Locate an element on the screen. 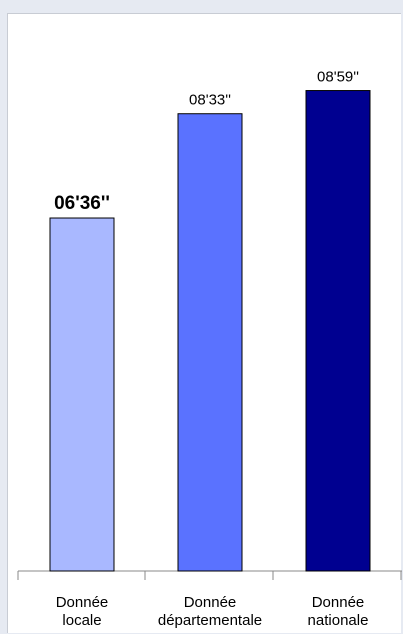 This screenshot has width=403, height=634. data-label-3: 08'59'' is located at coordinates (338, 77).